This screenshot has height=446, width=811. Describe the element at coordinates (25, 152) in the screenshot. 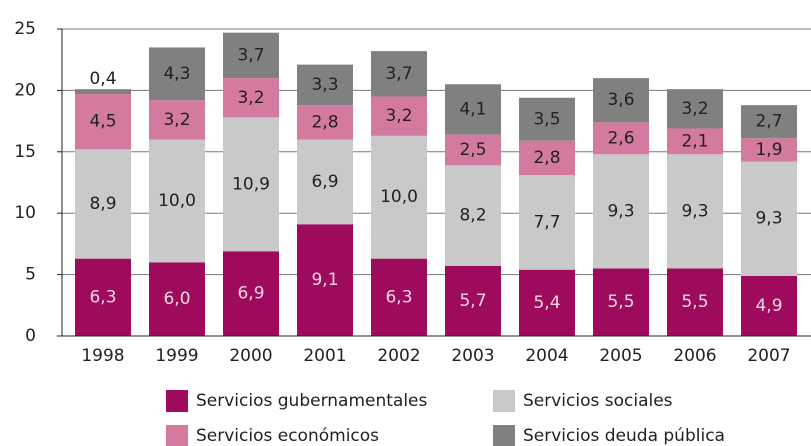

I see `y-tick-label: 15` at that location.